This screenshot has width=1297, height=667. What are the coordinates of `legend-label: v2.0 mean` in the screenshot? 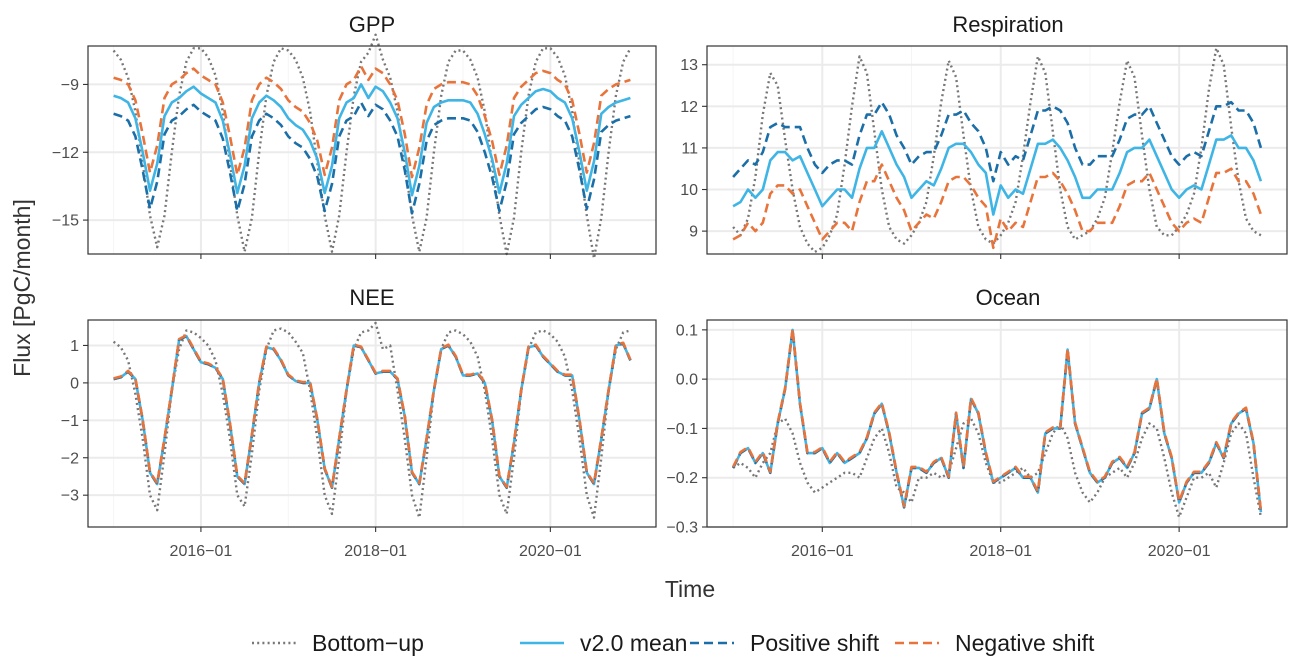 It's located at (633, 643).